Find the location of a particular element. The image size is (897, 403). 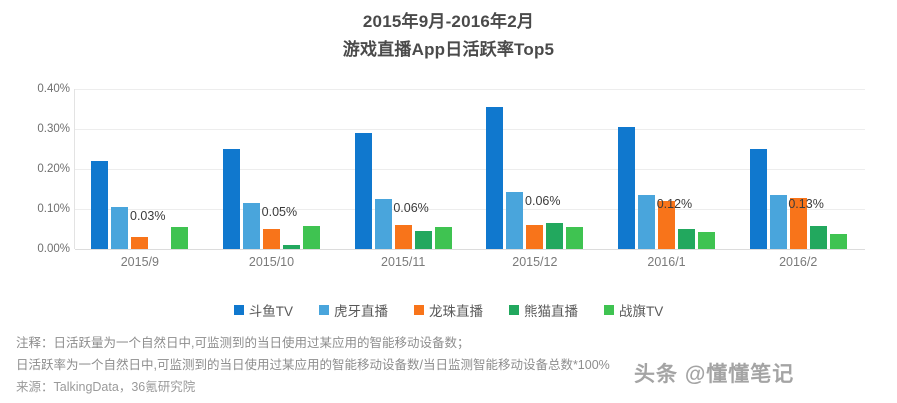

data-label: 0.05% is located at coordinates (279, 212).